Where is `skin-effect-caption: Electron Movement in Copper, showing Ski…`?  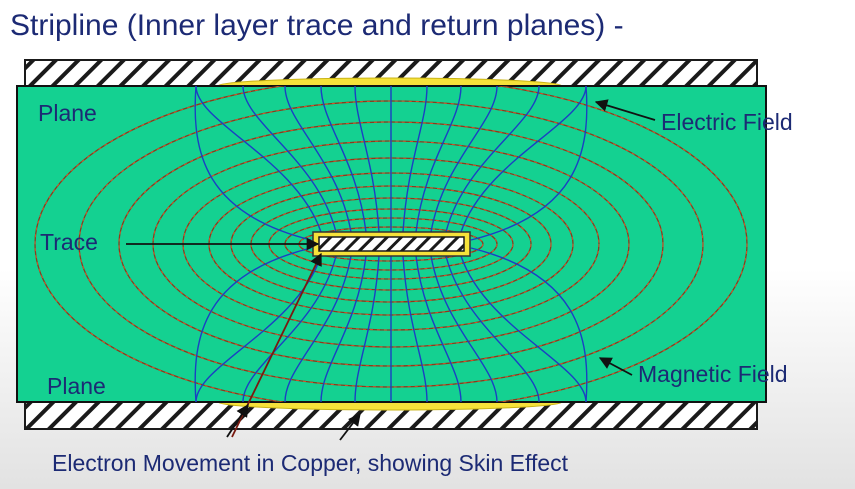 skin-effect-caption: Electron Movement in Copper, showing Ski… is located at coordinates (310, 463).